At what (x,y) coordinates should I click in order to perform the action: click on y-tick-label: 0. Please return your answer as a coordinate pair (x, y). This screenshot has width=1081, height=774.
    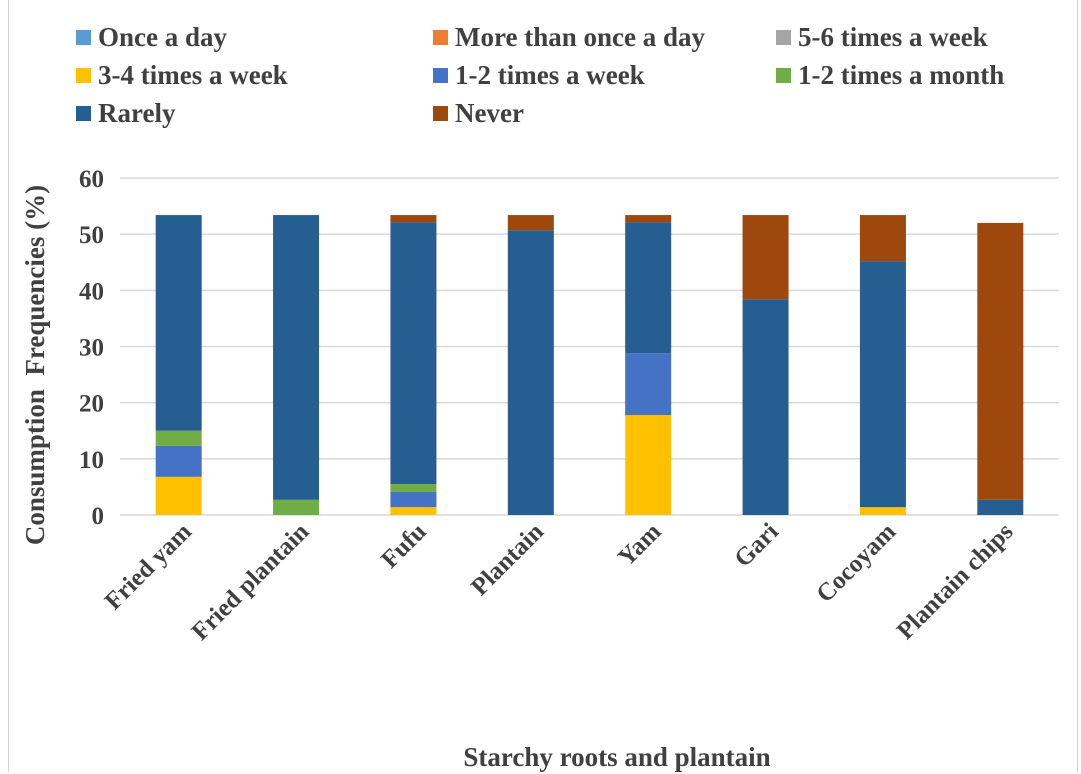
    Looking at the image, I should click on (98, 516).